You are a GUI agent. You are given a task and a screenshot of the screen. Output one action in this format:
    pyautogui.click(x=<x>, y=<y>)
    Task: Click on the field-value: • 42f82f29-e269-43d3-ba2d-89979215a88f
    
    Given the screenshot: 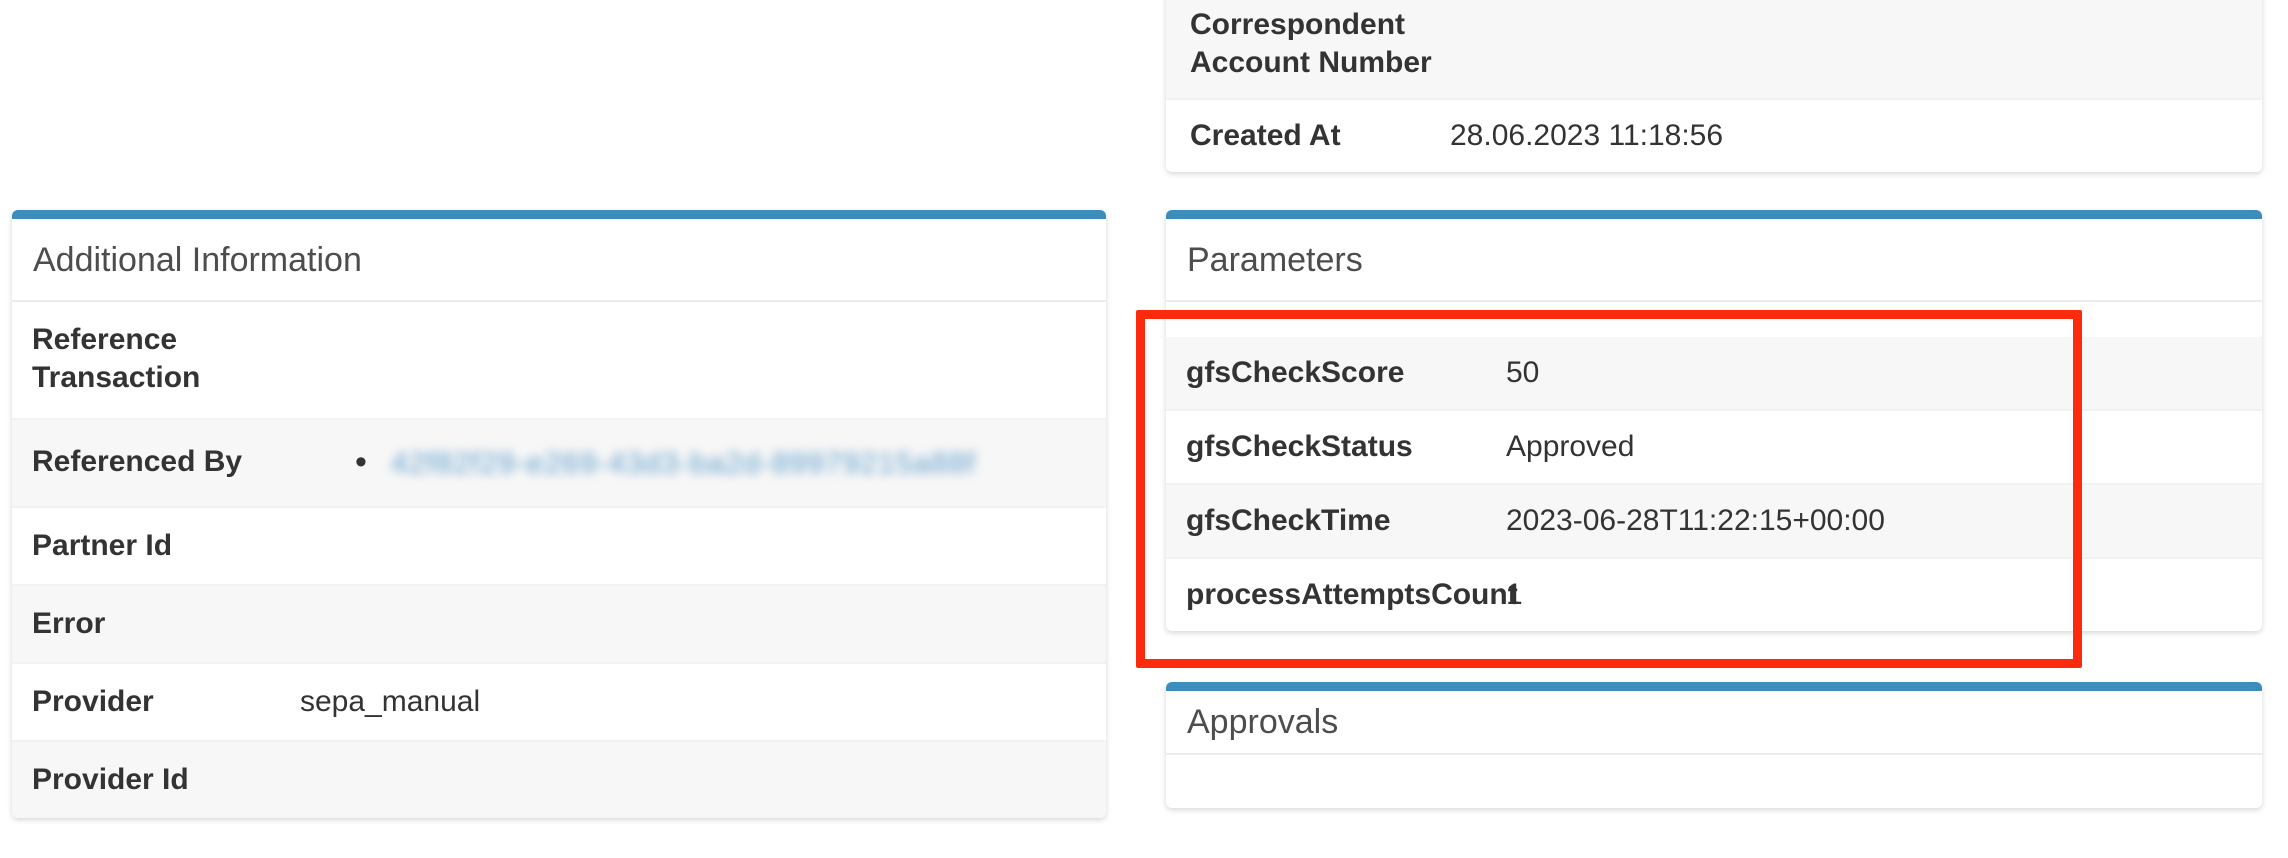 What is the action you would take?
    pyautogui.click(x=693, y=463)
    